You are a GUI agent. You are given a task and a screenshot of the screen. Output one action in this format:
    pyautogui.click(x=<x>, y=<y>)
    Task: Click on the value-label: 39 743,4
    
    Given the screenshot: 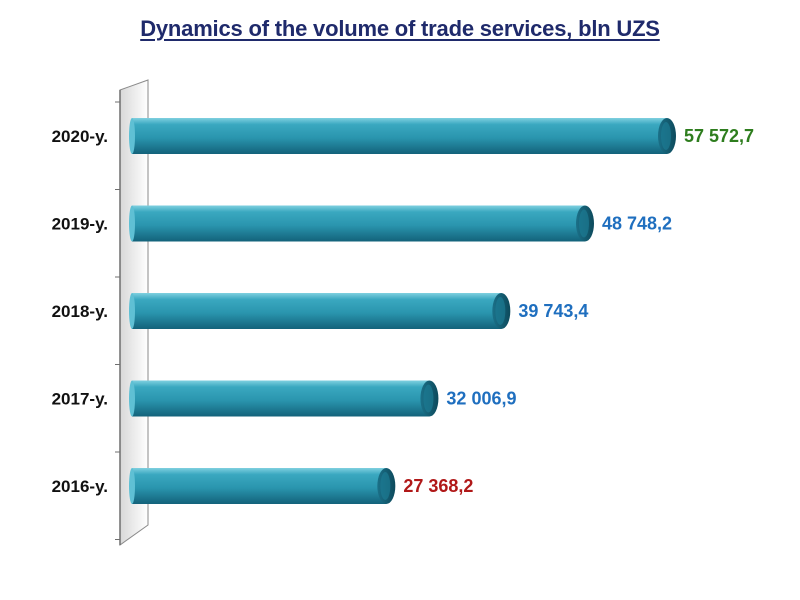 What is the action you would take?
    pyautogui.click(x=553, y=311)
    